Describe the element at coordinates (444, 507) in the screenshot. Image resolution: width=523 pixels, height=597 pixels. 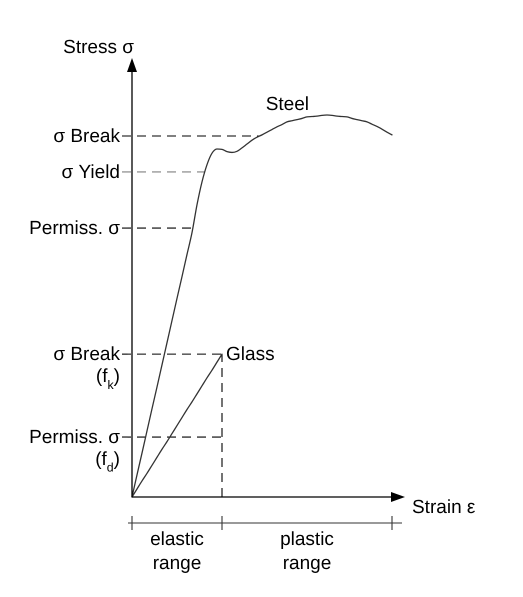
I see `x-axis-title: Strain ε` at that location.